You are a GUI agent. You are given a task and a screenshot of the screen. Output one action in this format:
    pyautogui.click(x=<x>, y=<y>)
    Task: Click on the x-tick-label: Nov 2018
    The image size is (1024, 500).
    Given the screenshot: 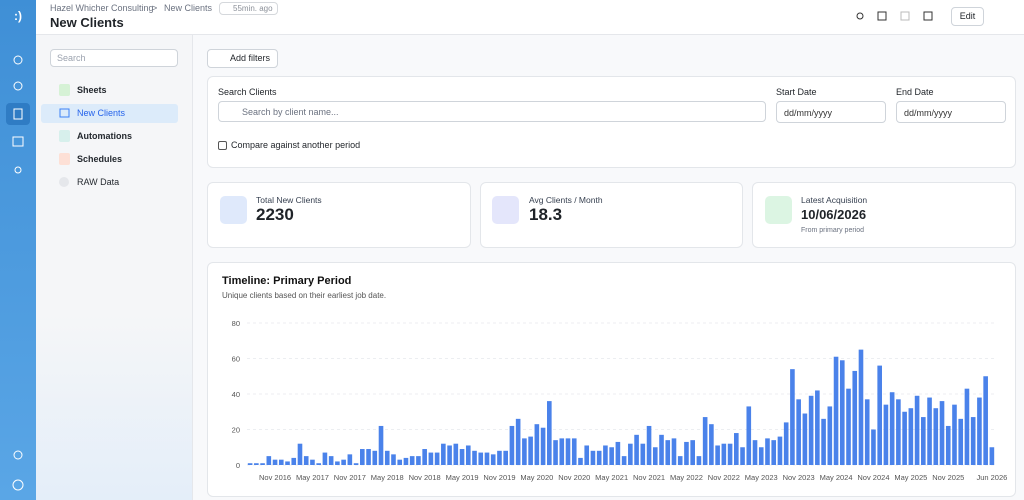 What is the action you would take?
    pyautogui.click(x=425, y=477)
    